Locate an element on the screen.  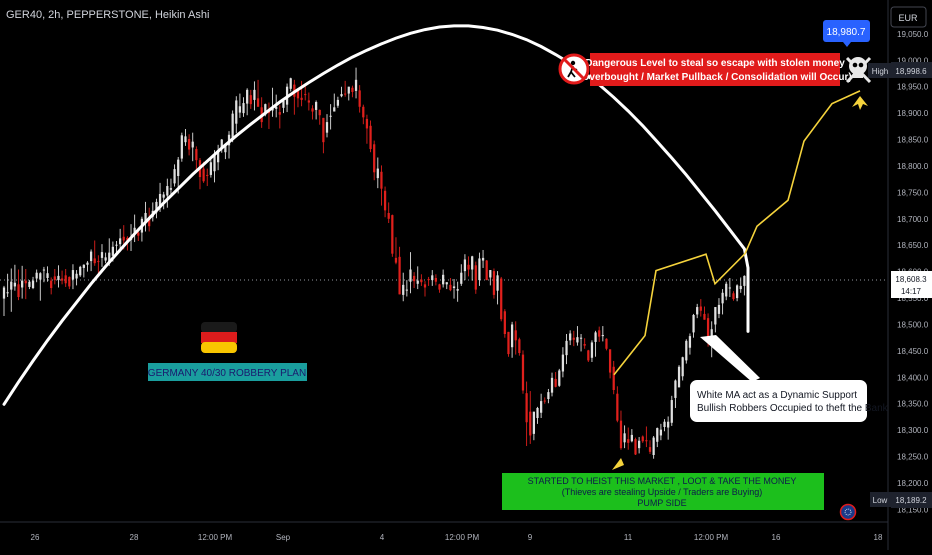
y-tick-label: 18,350.0 is located at coordinates (913, 404).